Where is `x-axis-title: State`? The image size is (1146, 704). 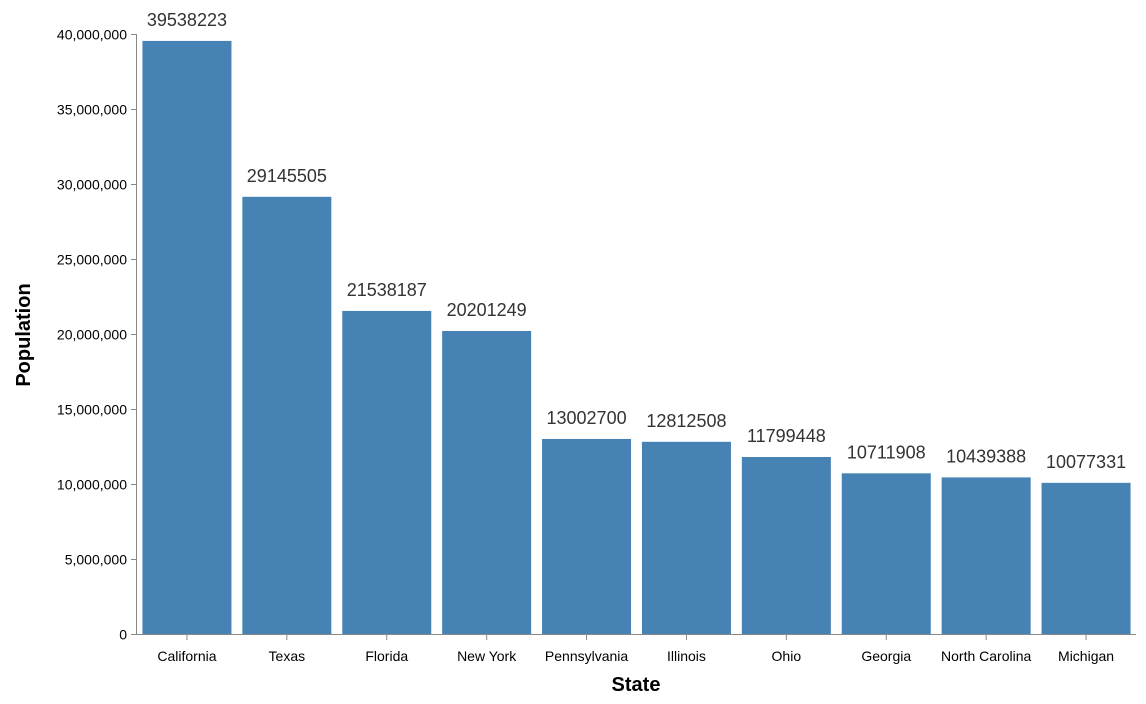
x-axis-title: State is located at coordinates (636, 685).